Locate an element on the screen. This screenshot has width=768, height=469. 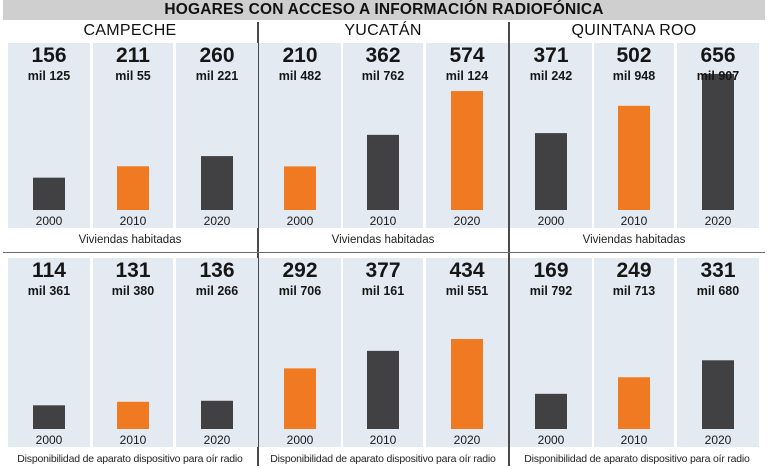
data-label-thousands: mil 124 is located at coordinates (467, 76).